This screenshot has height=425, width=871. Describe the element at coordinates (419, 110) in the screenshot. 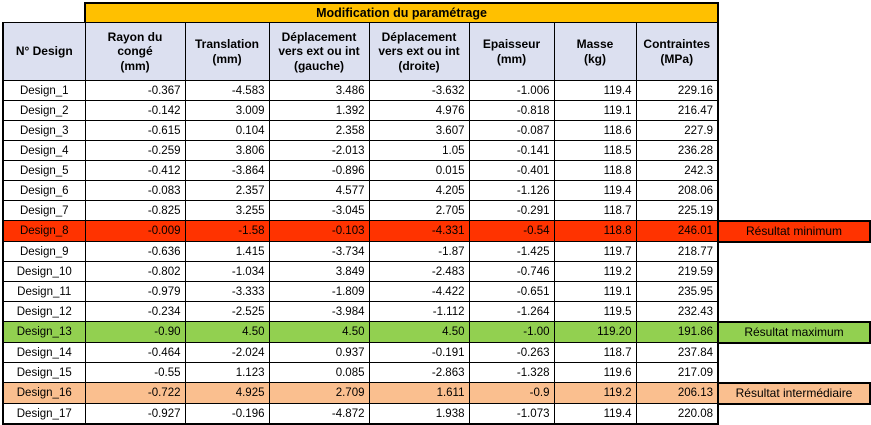

I see `deplacement-droite-cell: 4.976` at that location.